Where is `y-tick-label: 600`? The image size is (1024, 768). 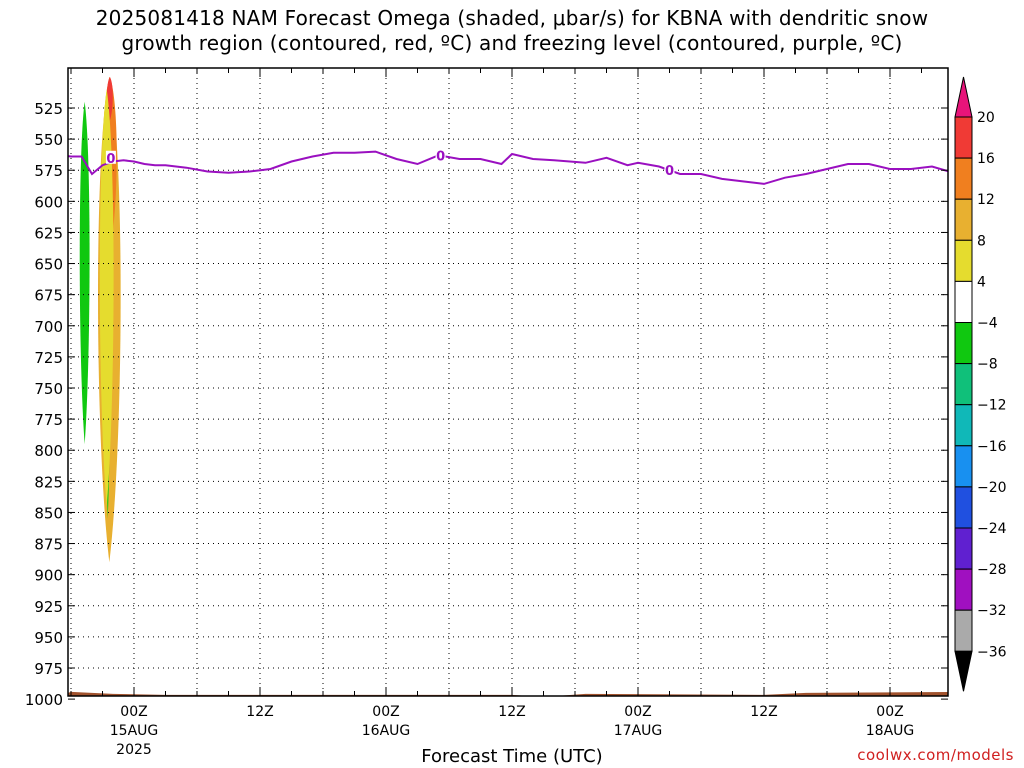 y-tick-label: 600 is located at coordinates (48, 202).